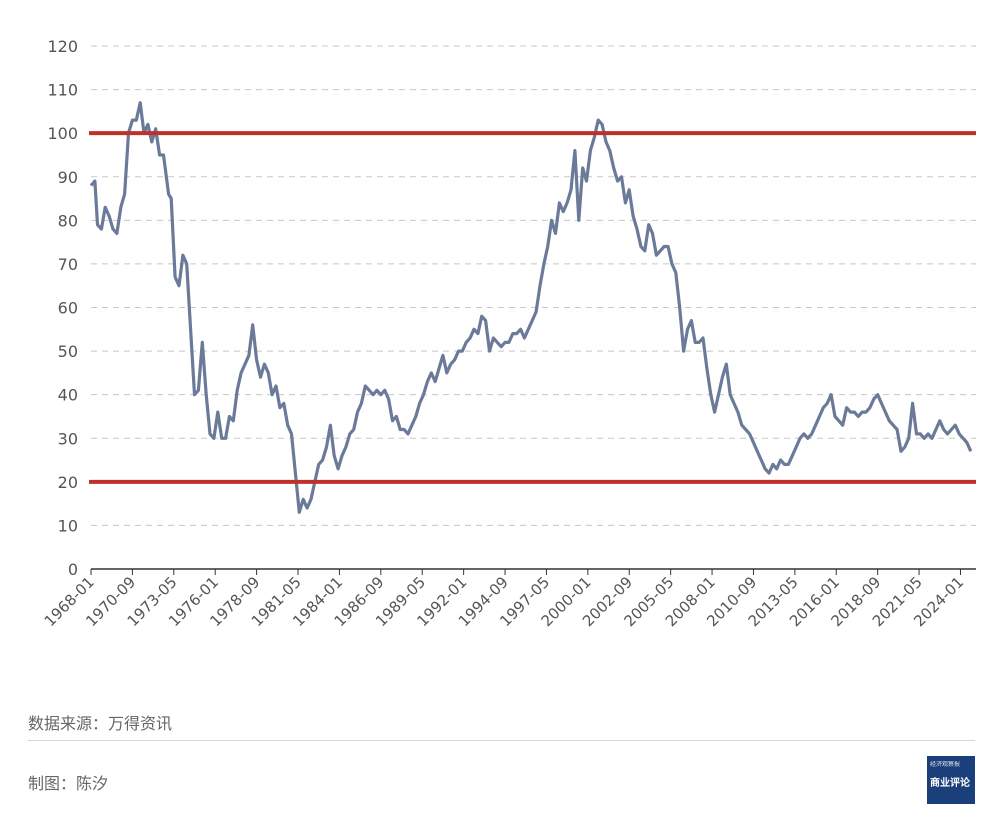  What do you see at coordinates (68, 482) in the screenshot?
I see `y-tick-label: 20` at bounding box center [68, 482].